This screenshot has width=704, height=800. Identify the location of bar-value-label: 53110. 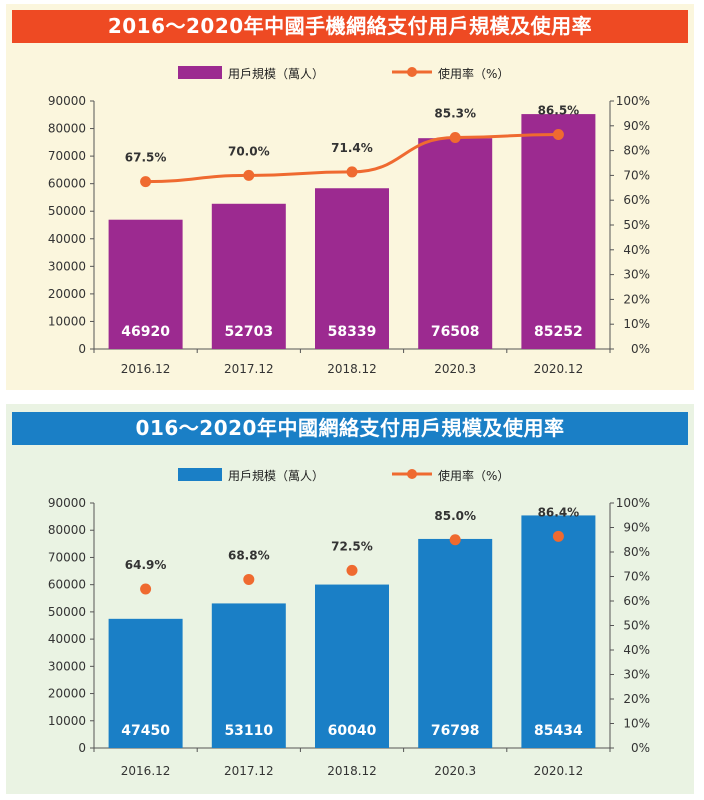
(248, 731).